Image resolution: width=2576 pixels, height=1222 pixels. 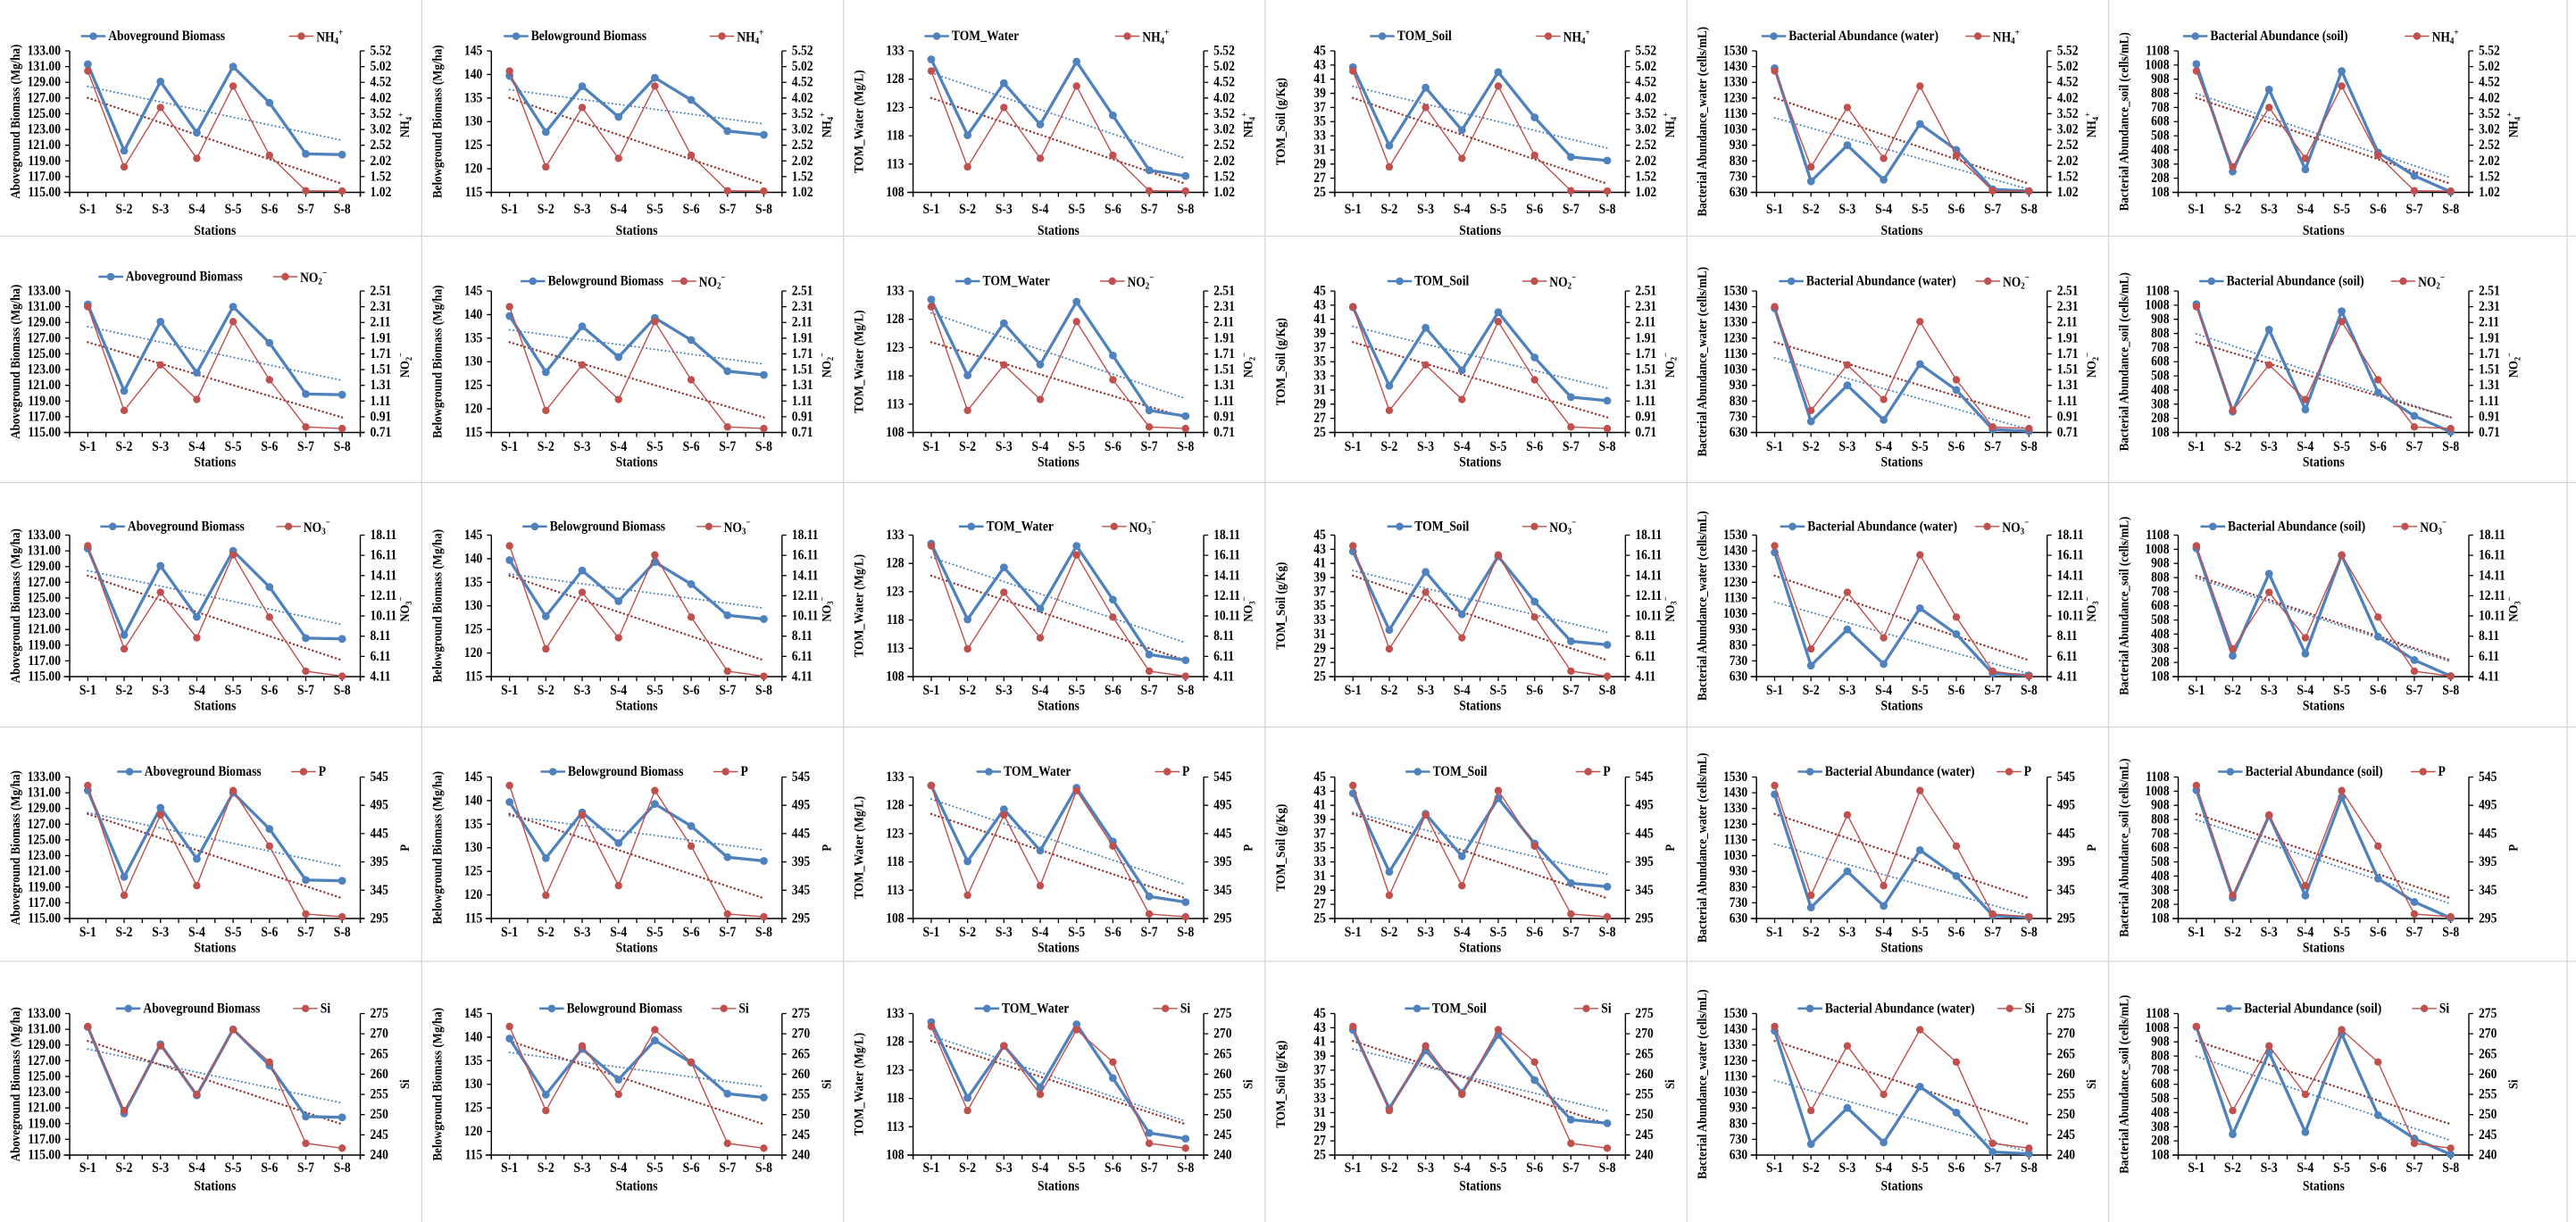 What do you see at coordinates (801, 1013) in the screenshot?
I see `svg-text: 275` at bounding box center [801, 1013].